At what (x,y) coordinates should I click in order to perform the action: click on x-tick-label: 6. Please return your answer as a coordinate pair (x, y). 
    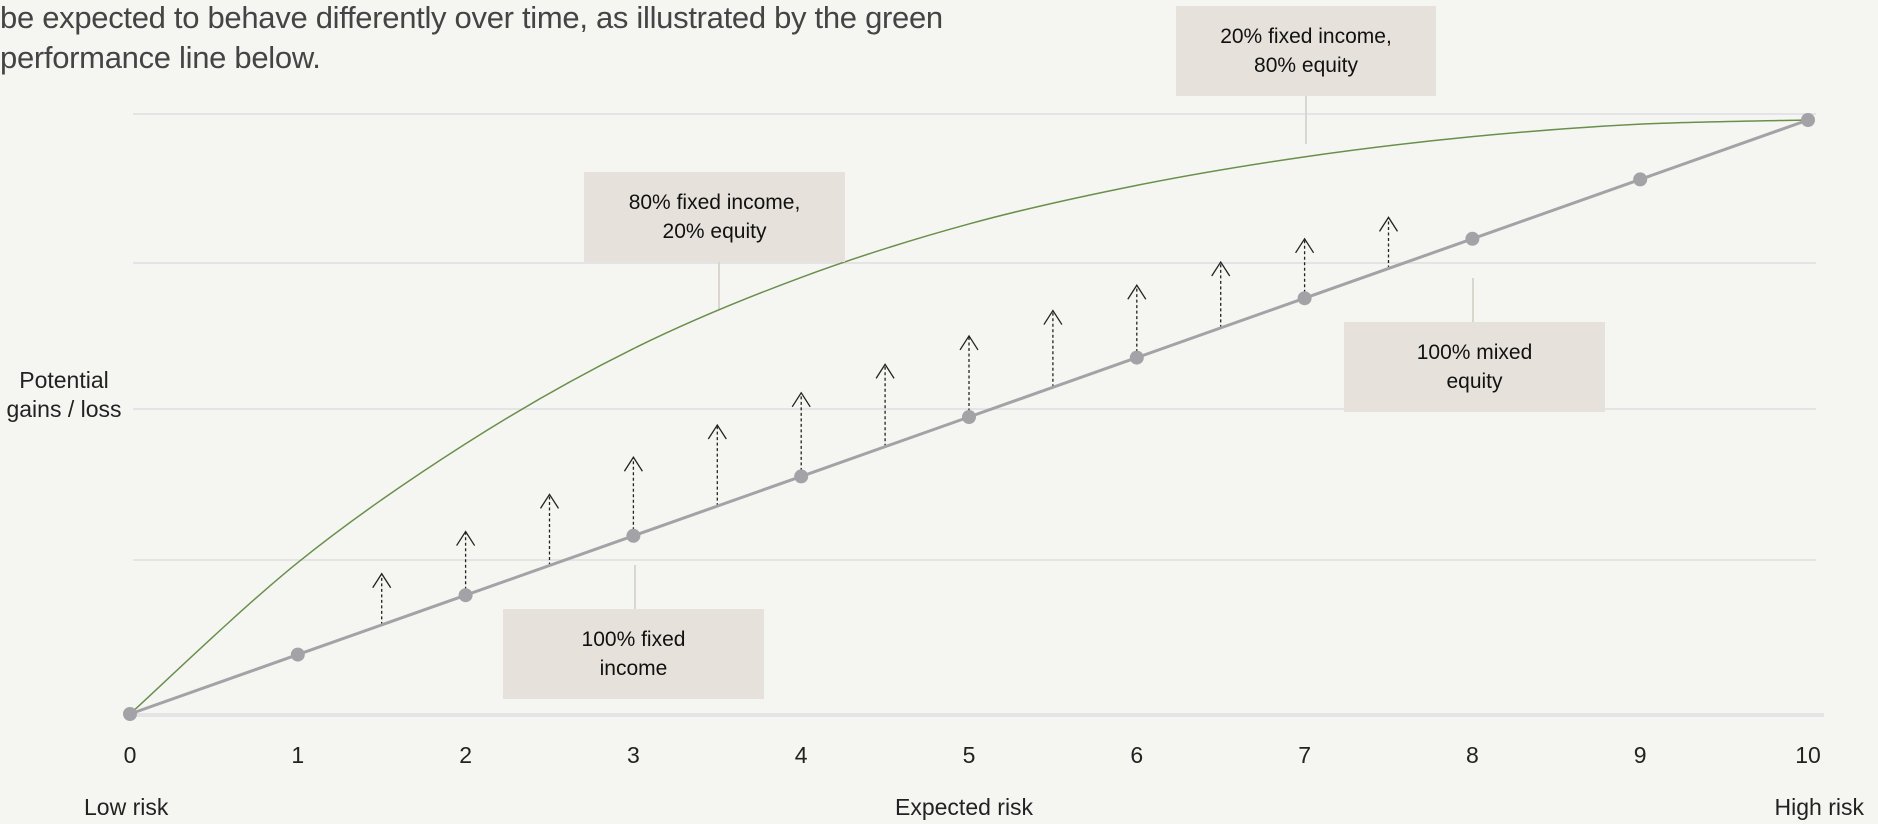
    Looking at the image, I should click on (1136, 755).